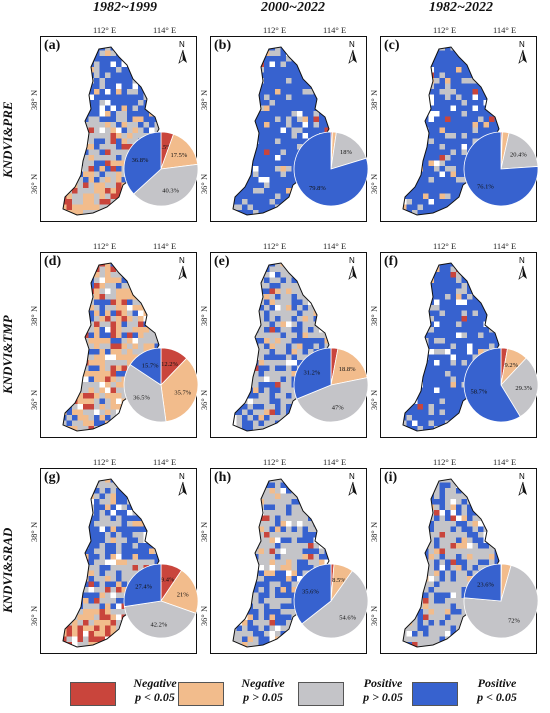  I want to click on pie-value-label: 36.8%, so click(140, 160).